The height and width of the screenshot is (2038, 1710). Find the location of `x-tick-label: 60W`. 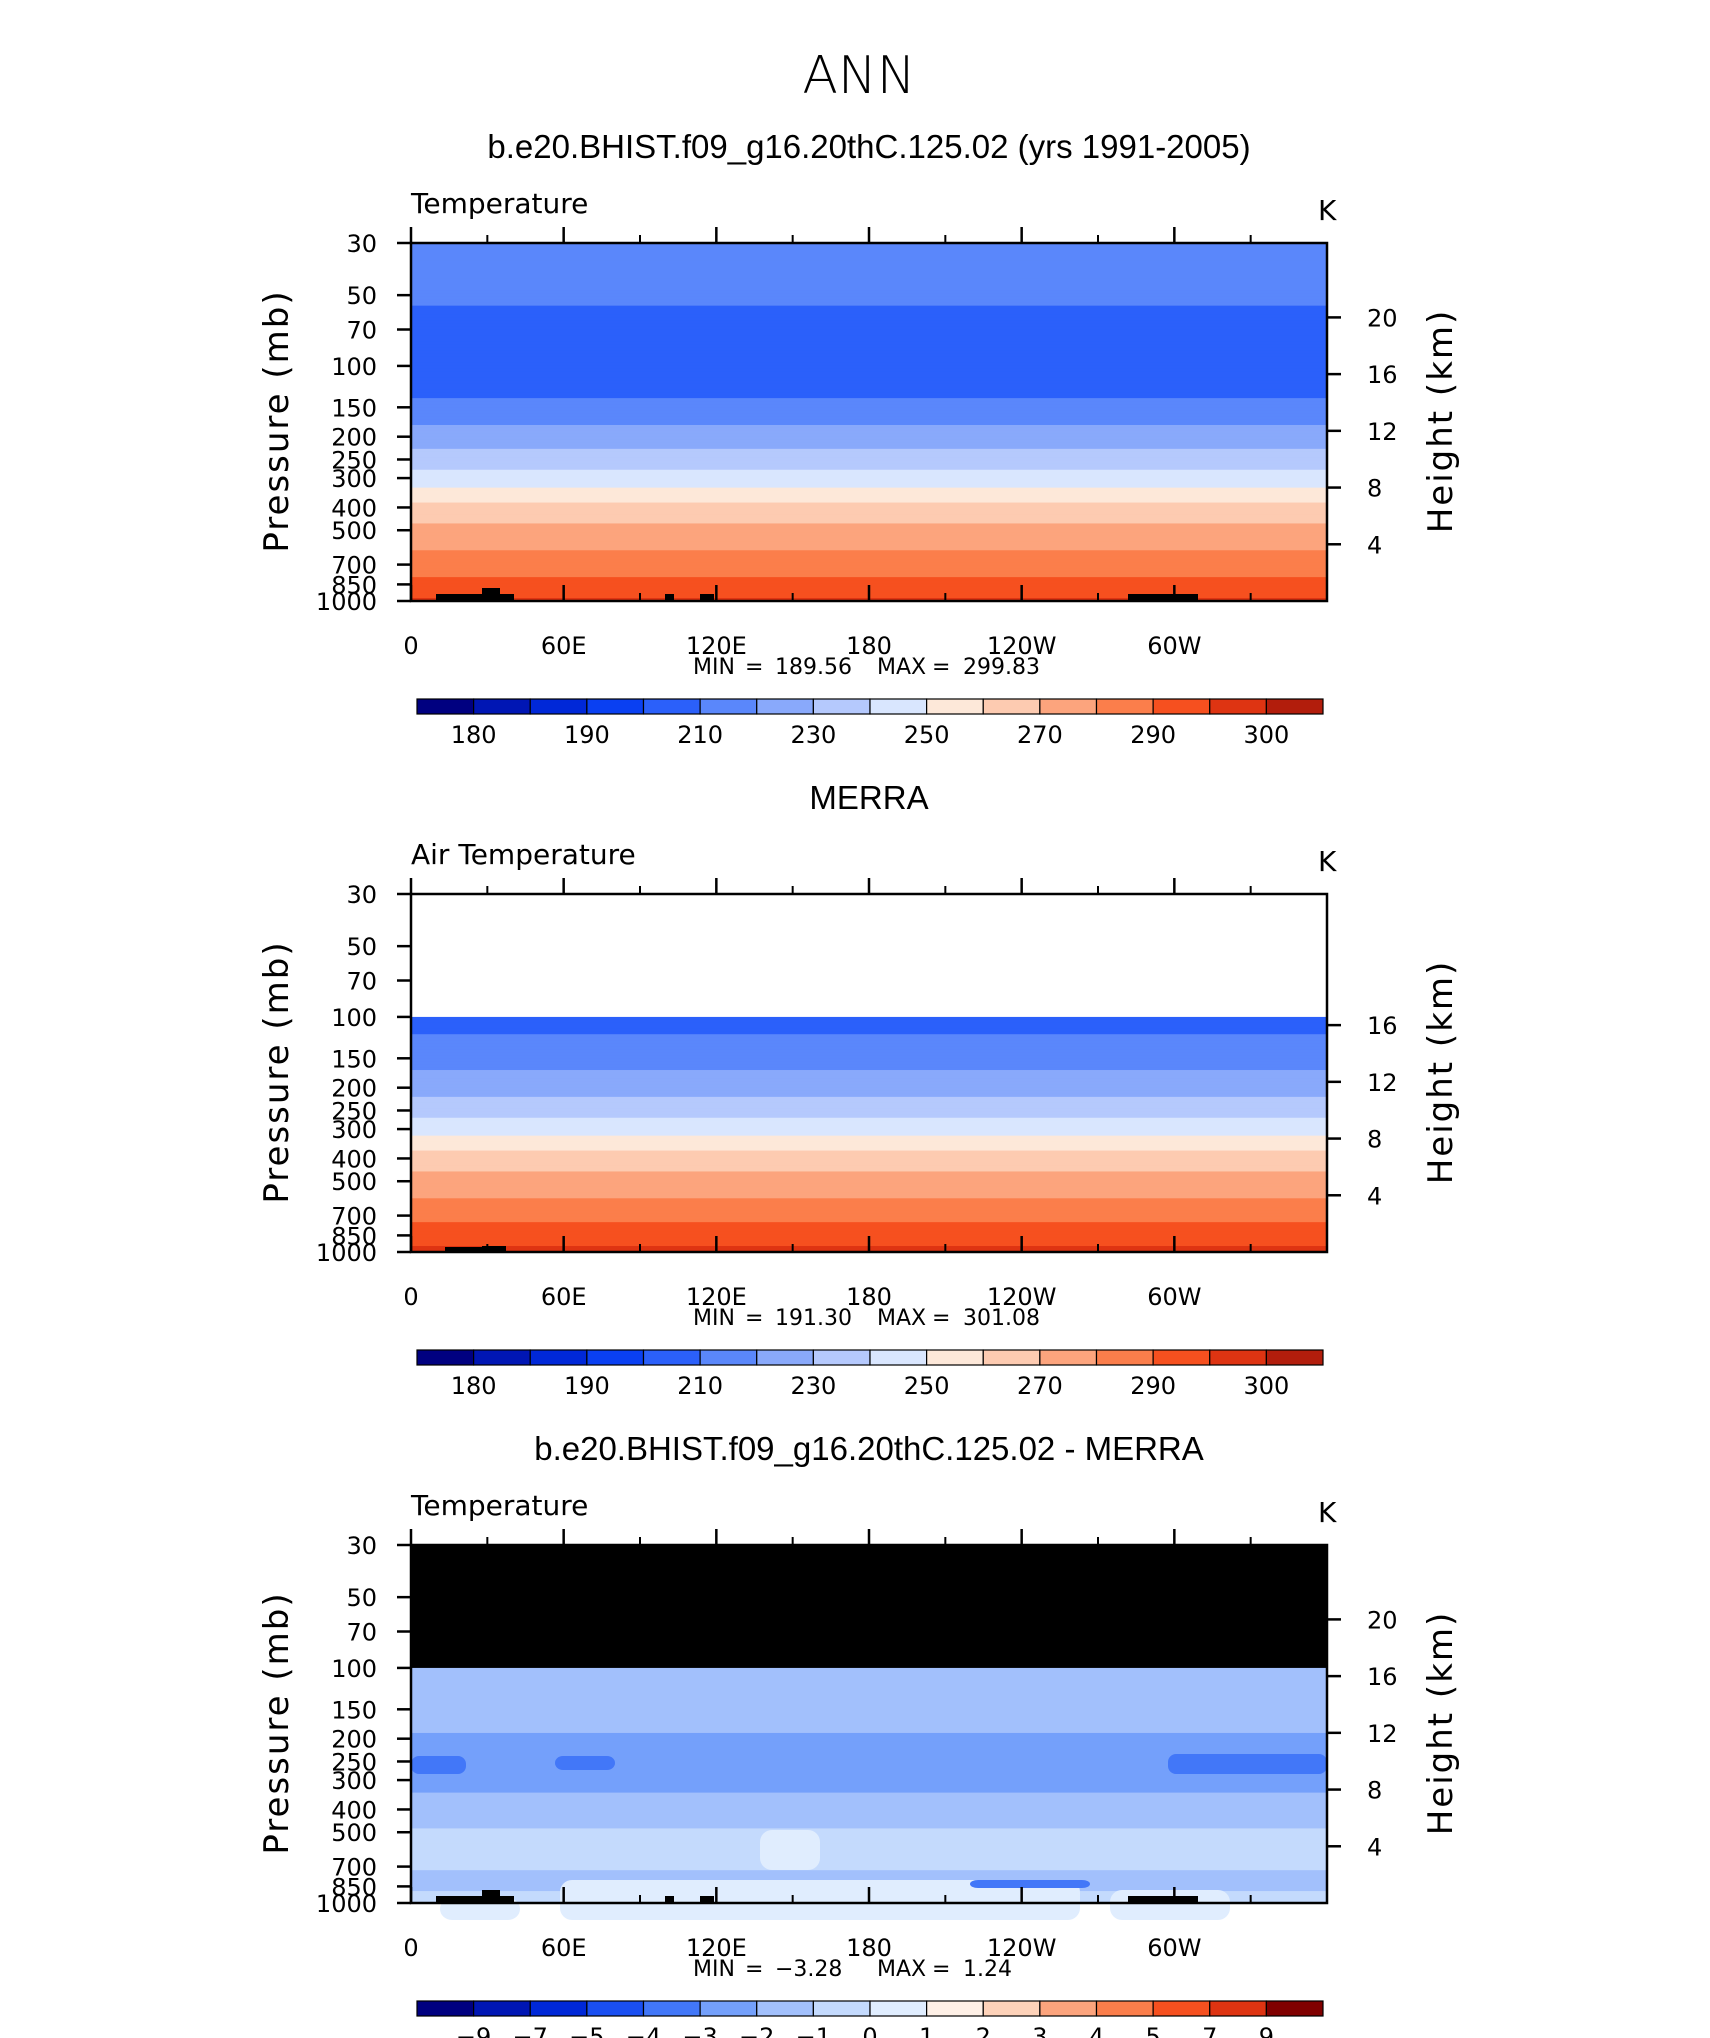

x-tick-label: 60W is located at coordinates (1174, 646).